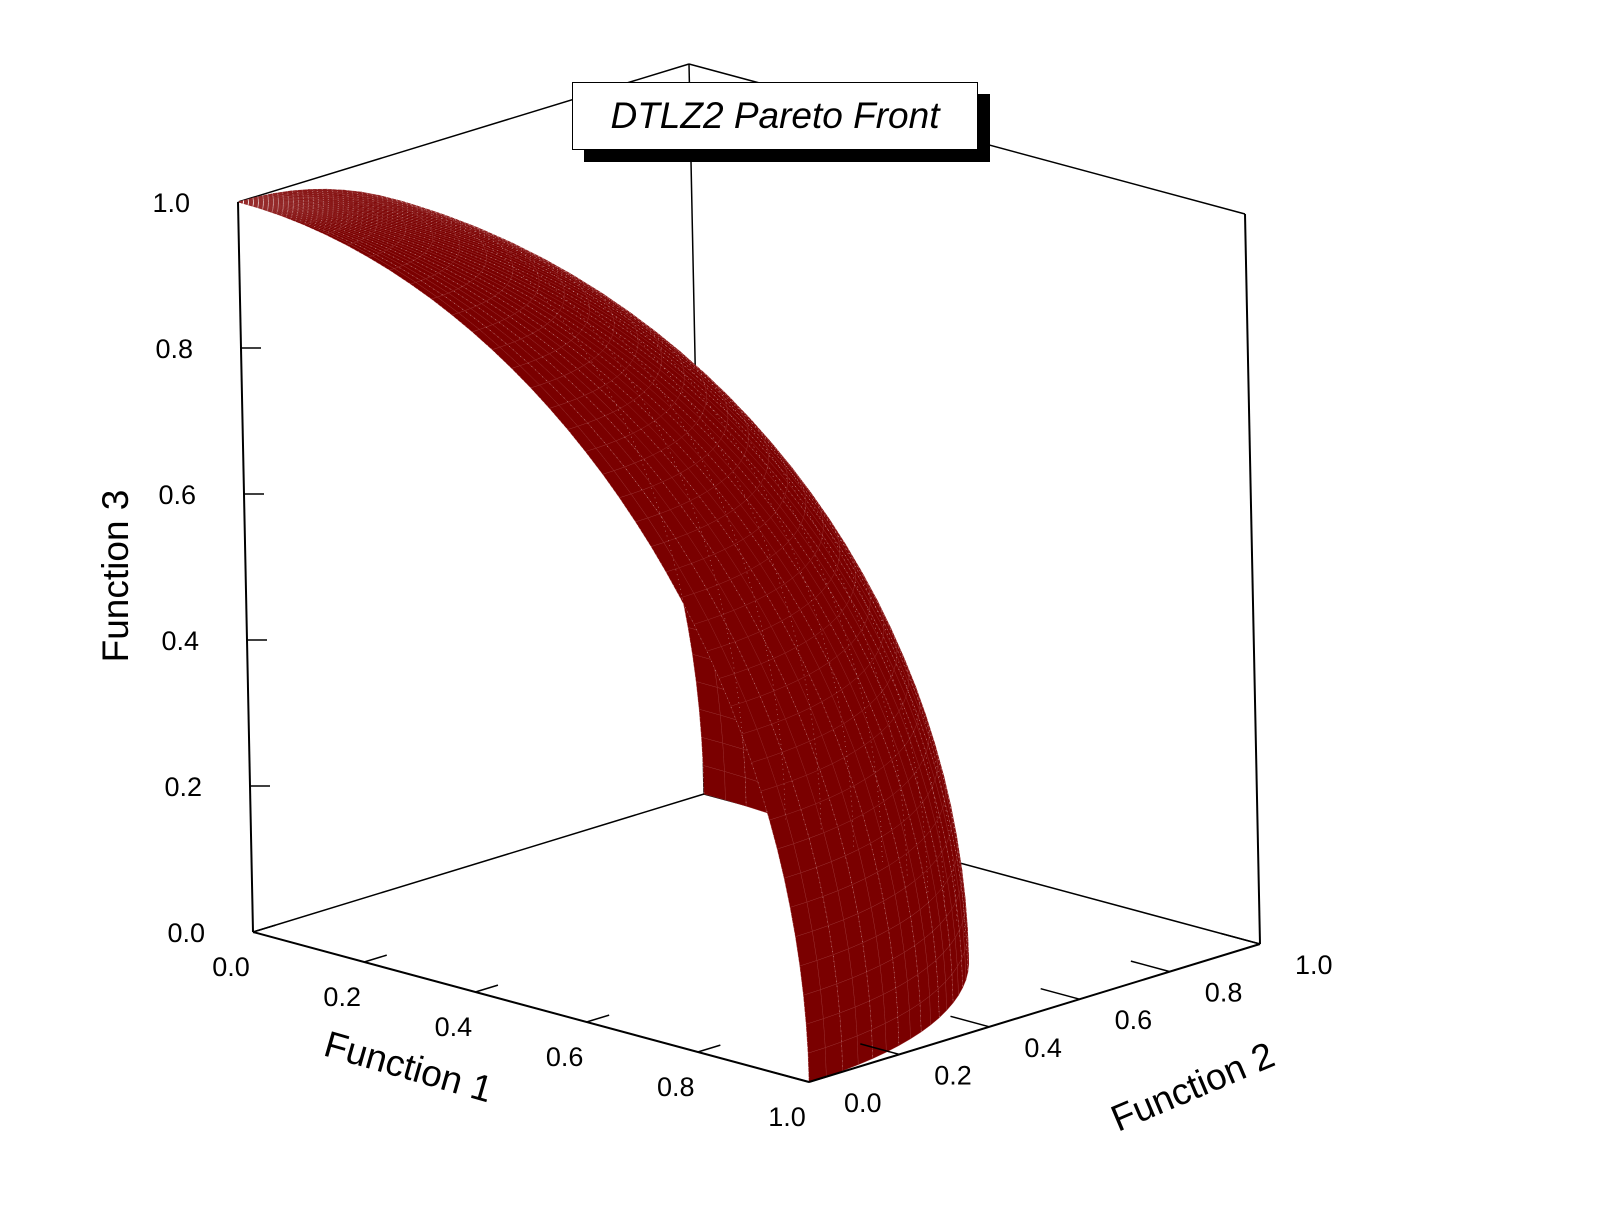 The width and height of the screenshot is (1600, 1225). Describe the element at coordinates (180, 641) in the screenshot. I see `z-tick-label: 0.4` at that location.